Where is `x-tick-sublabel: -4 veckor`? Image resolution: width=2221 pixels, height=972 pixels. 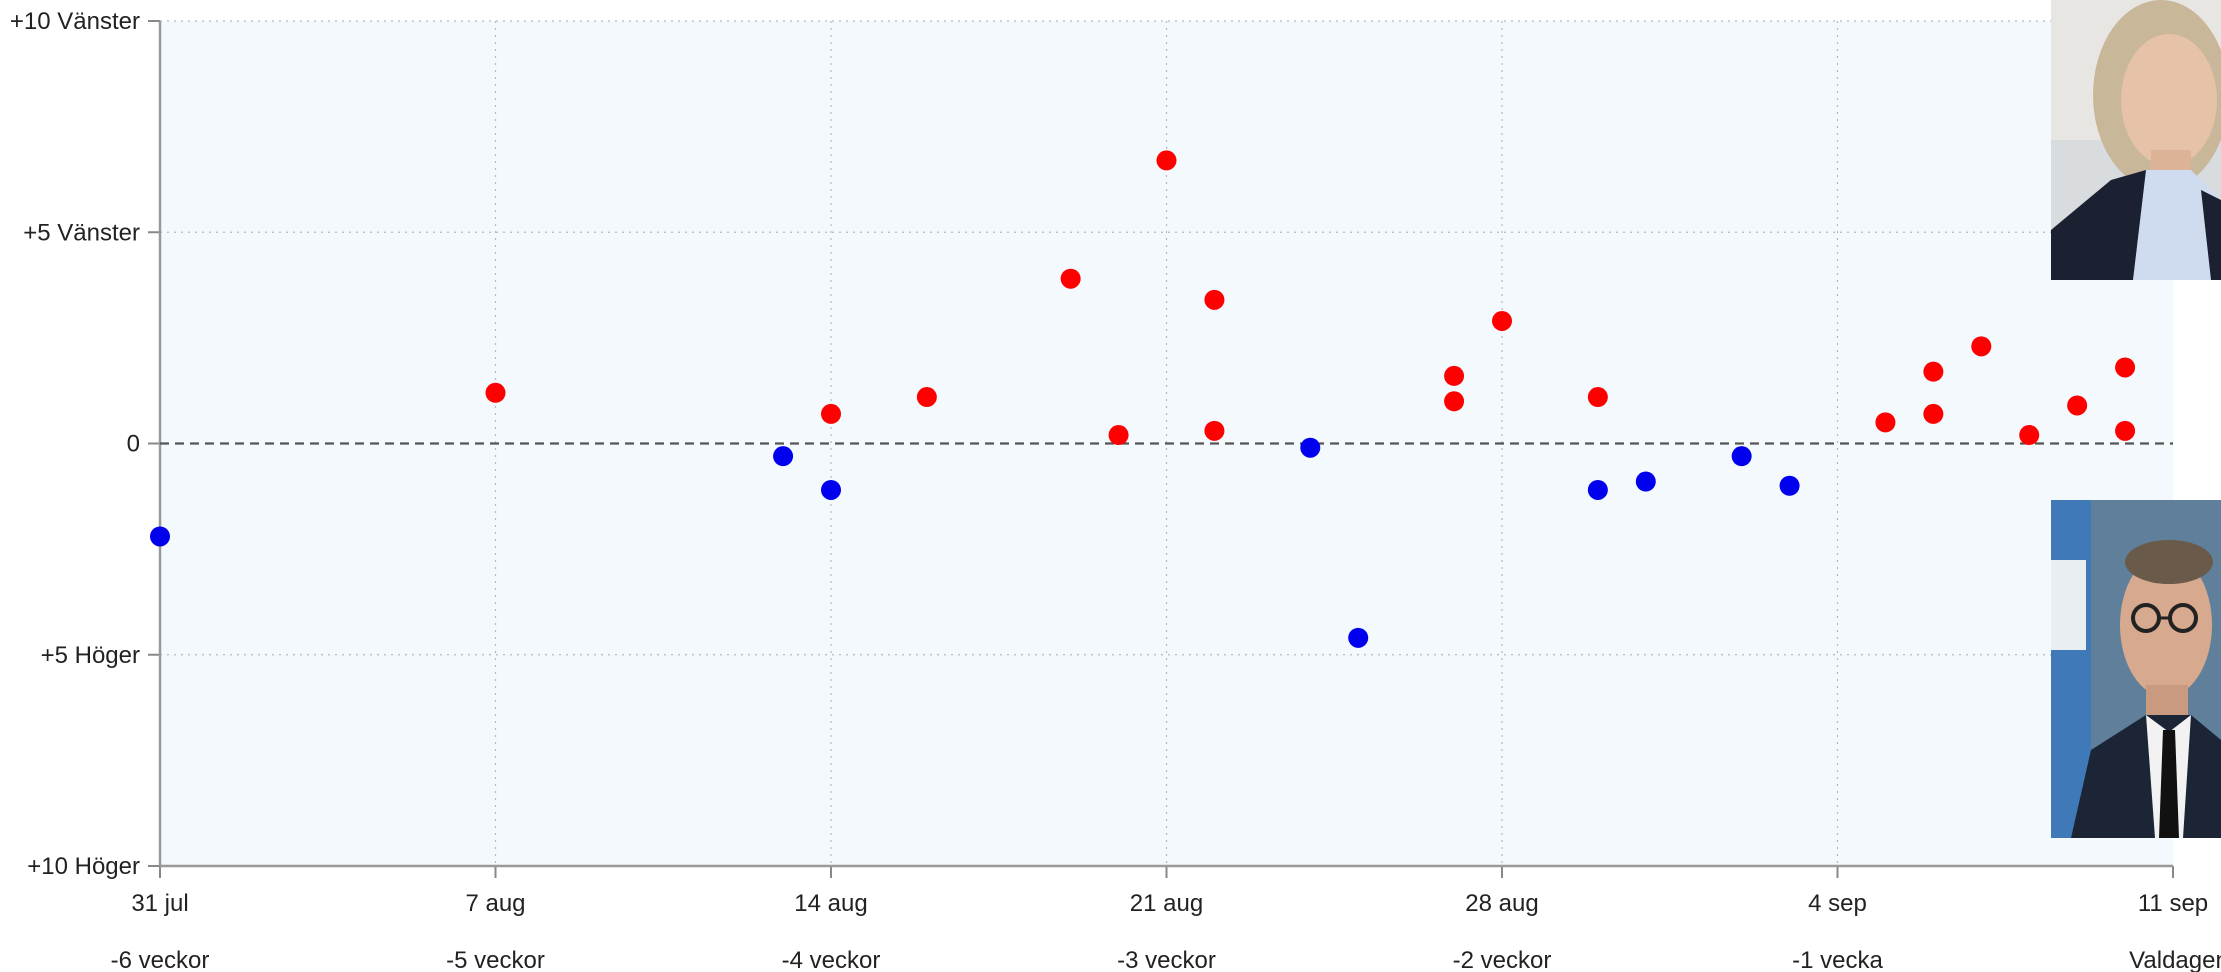 x-tick-sublabel: -4 veckor is located at coordinates (831, 959).